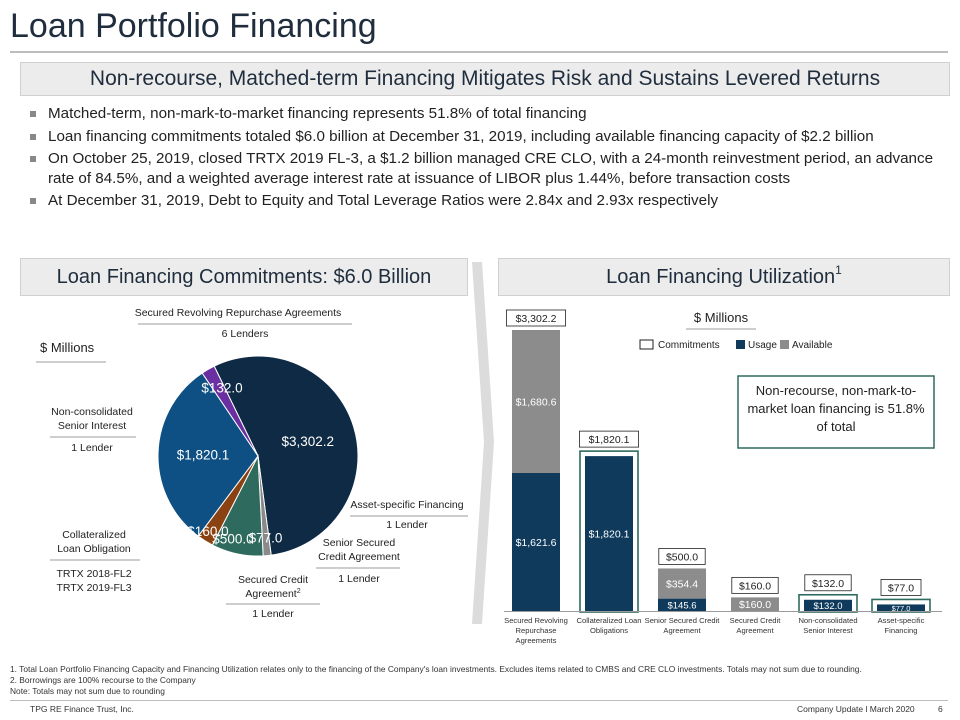 The image size is (960, 720). I want to click on footnote: Note: Totals may not sum due to rounding, so click(87, 691).